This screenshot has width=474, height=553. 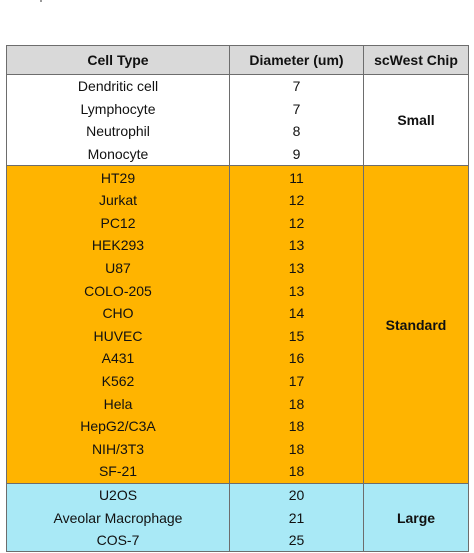 What do you see at coordinates (296, 540) in the screenshot?
I see `diameter-cell: 25` at bounding box center [296, 540].